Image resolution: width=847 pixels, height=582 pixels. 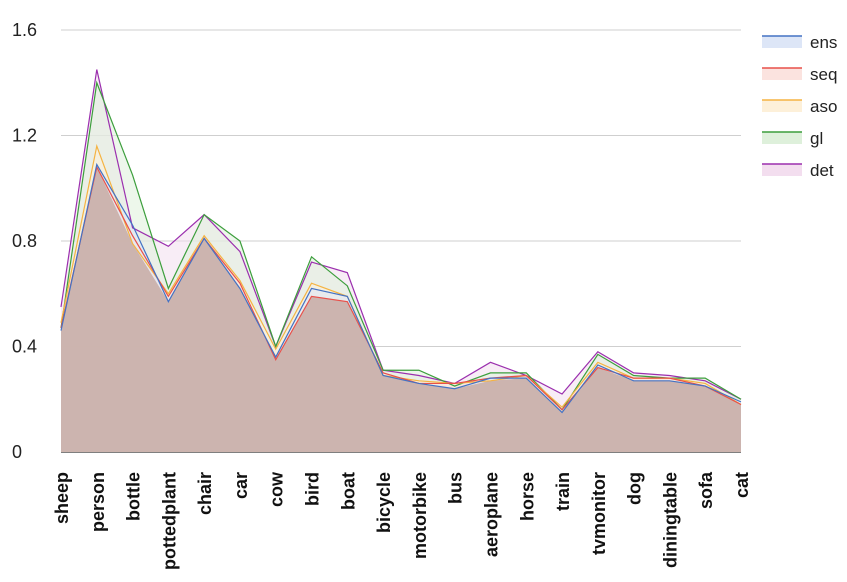 What do you see at coordinates (169, 521) in the screenshot?
I see `x-tick-label: pottedplant` at bounding box center [169, 521].